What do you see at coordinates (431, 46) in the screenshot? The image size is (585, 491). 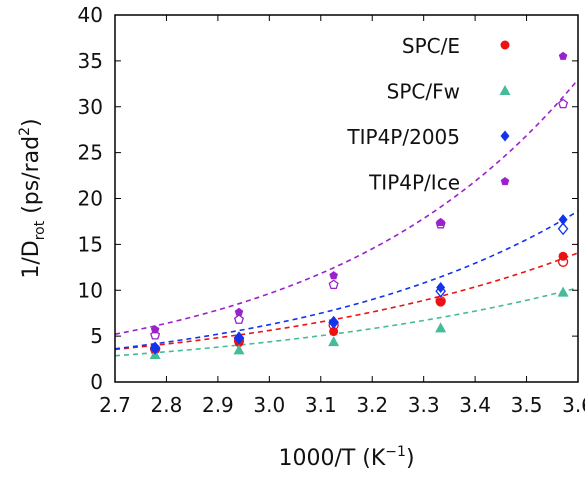 I see `legend-label-spc-e: SPC/E` at bounding box center [431, 46].